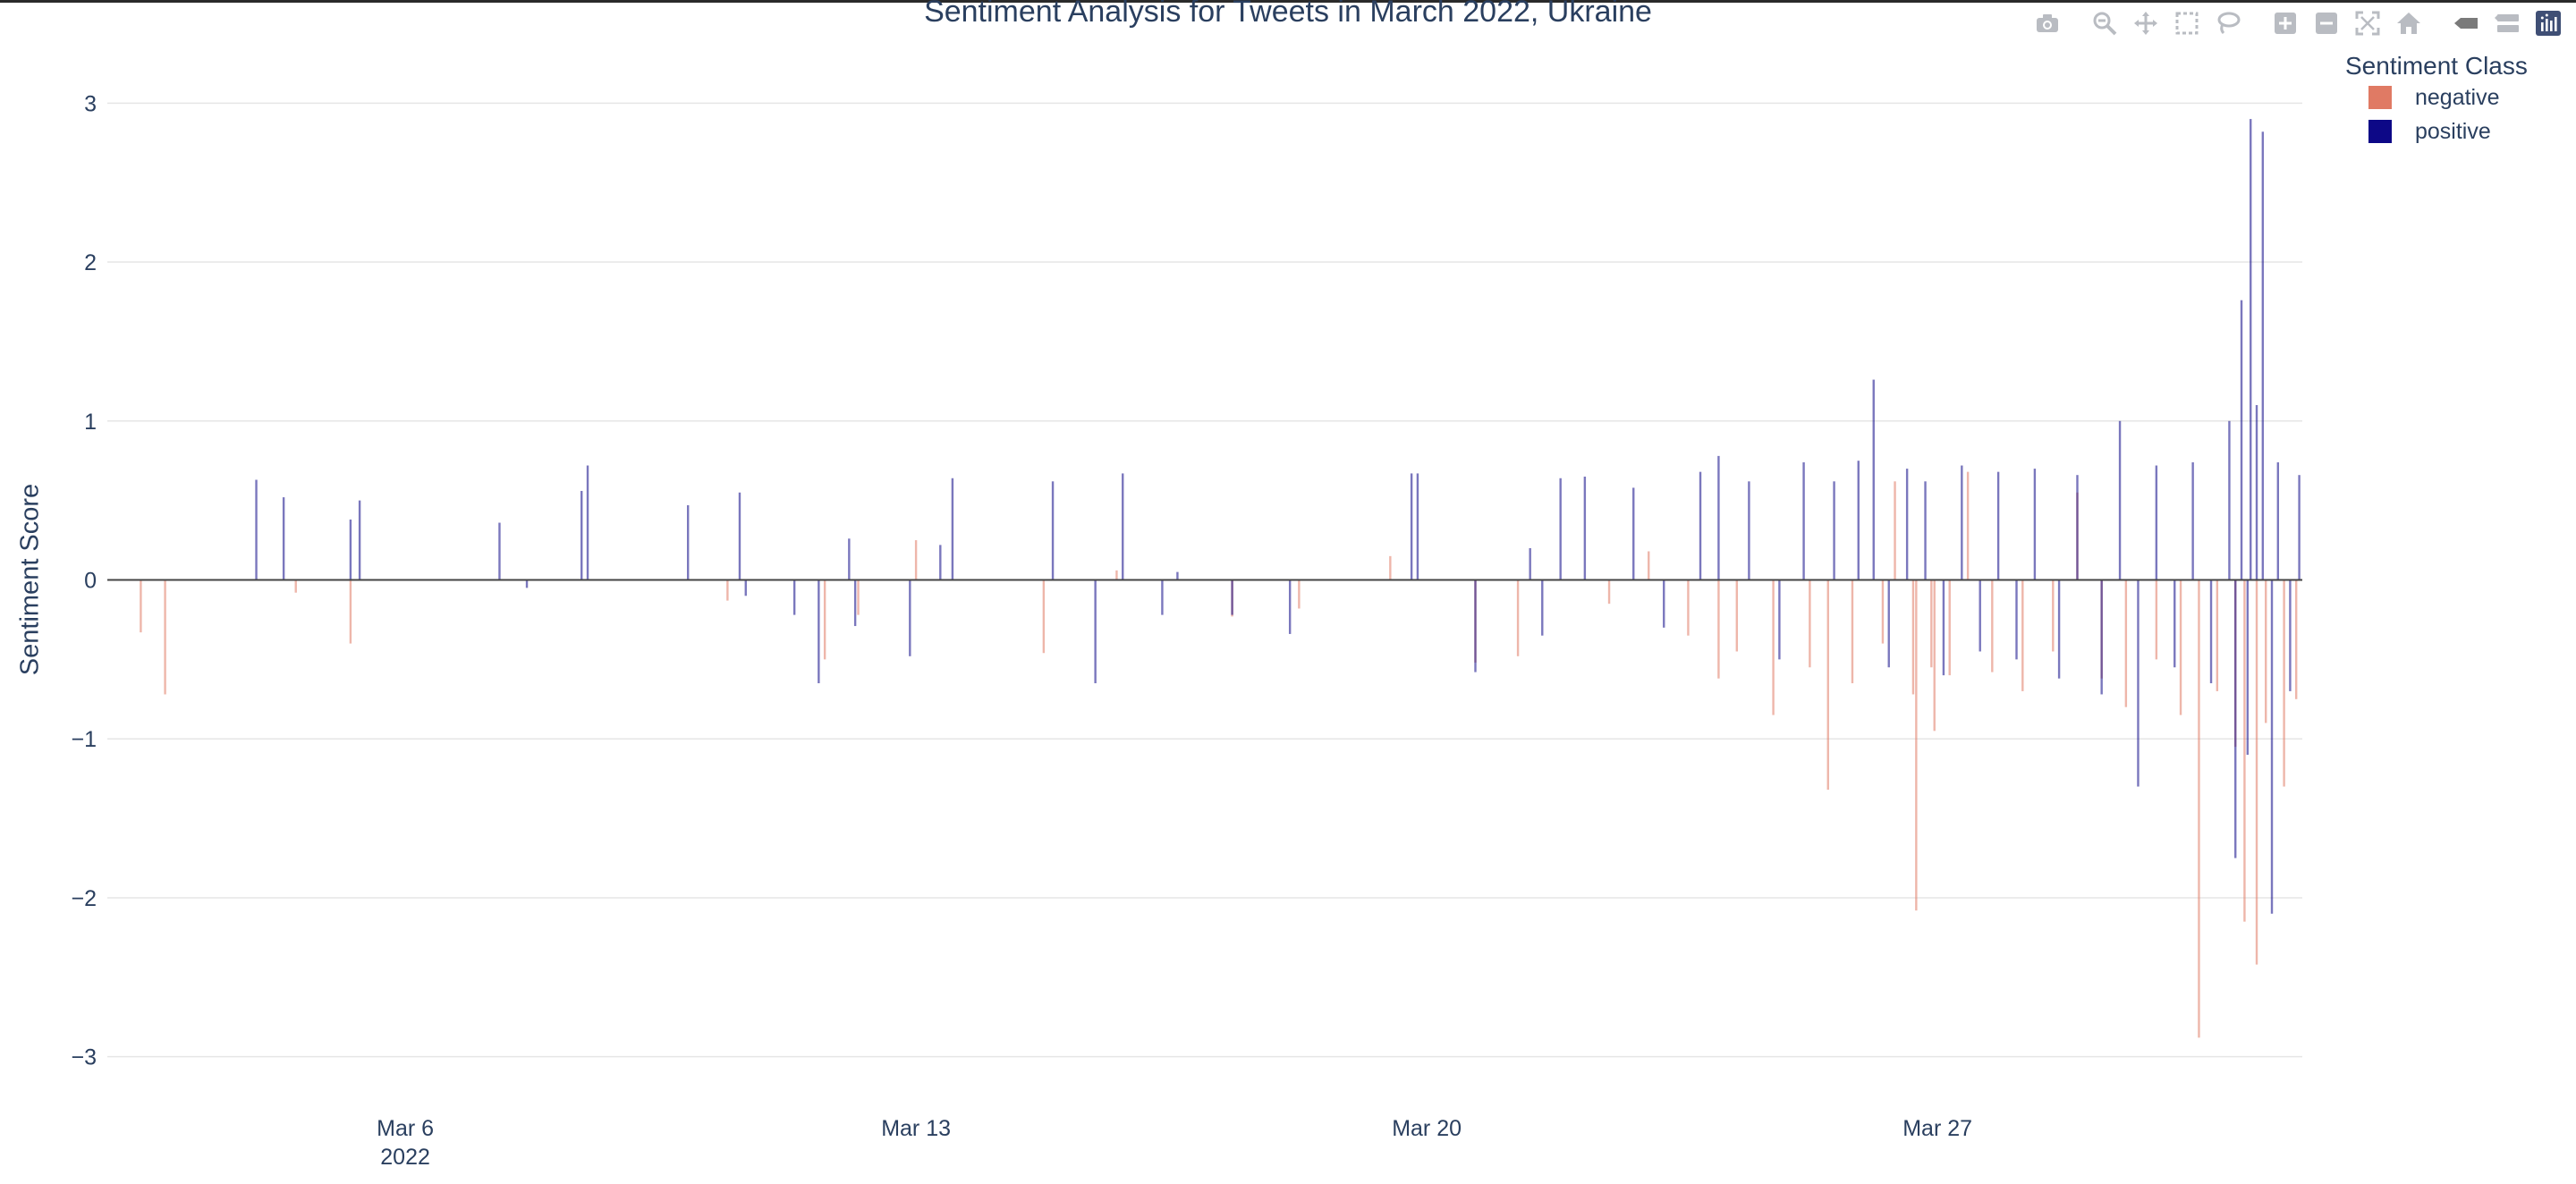  Describe the element at coordinates (2466, 23) in the screenshot. I see `spike-lines-button` at that location.